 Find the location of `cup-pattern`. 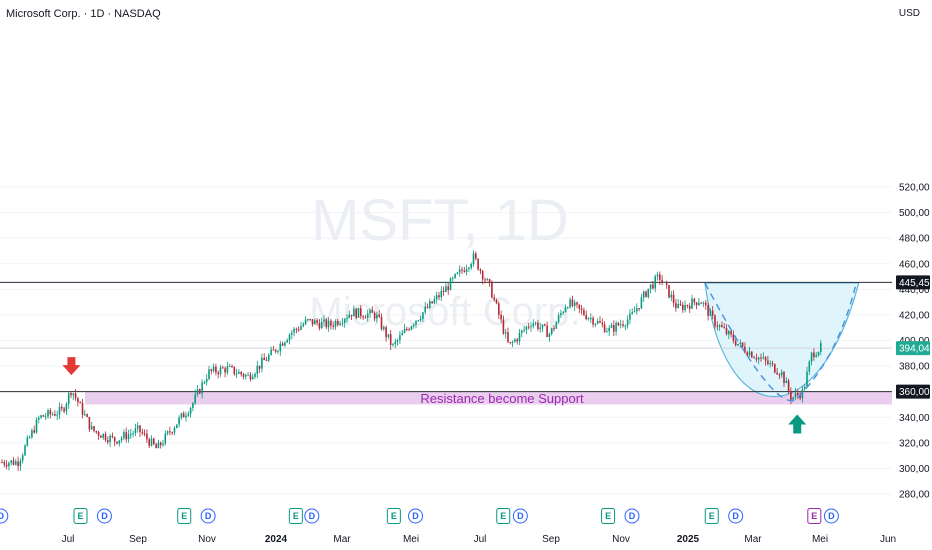

cup-pattern is located at coordinates (782, 339).